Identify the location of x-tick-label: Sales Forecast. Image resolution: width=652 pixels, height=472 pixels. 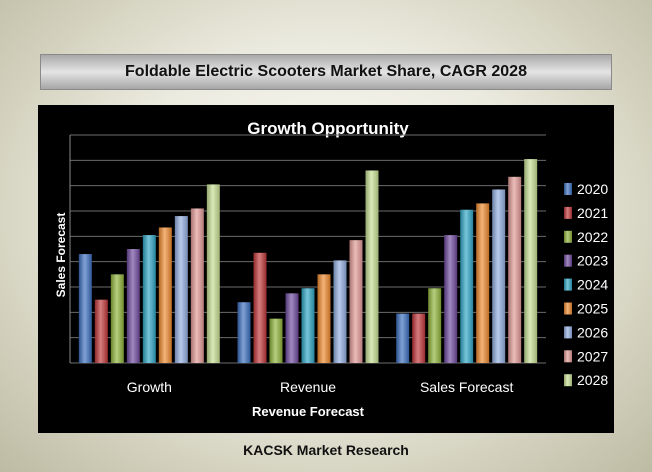
(466, 387).